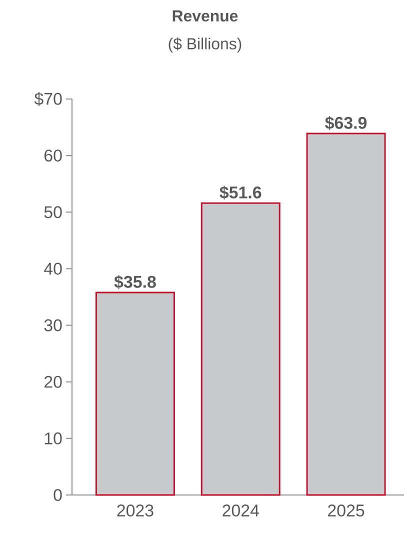 The height and width of the screenshot is (548, 407). I want to click on y-tick-label: $70, so click(48, 99).